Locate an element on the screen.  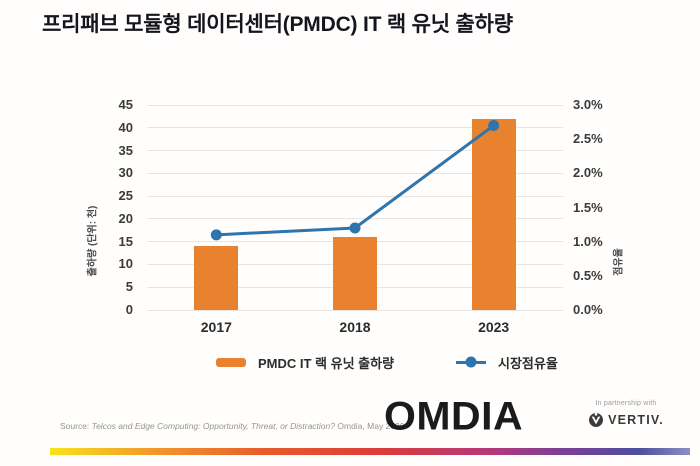
line-marker-icon is located at coordinates (471, 362).